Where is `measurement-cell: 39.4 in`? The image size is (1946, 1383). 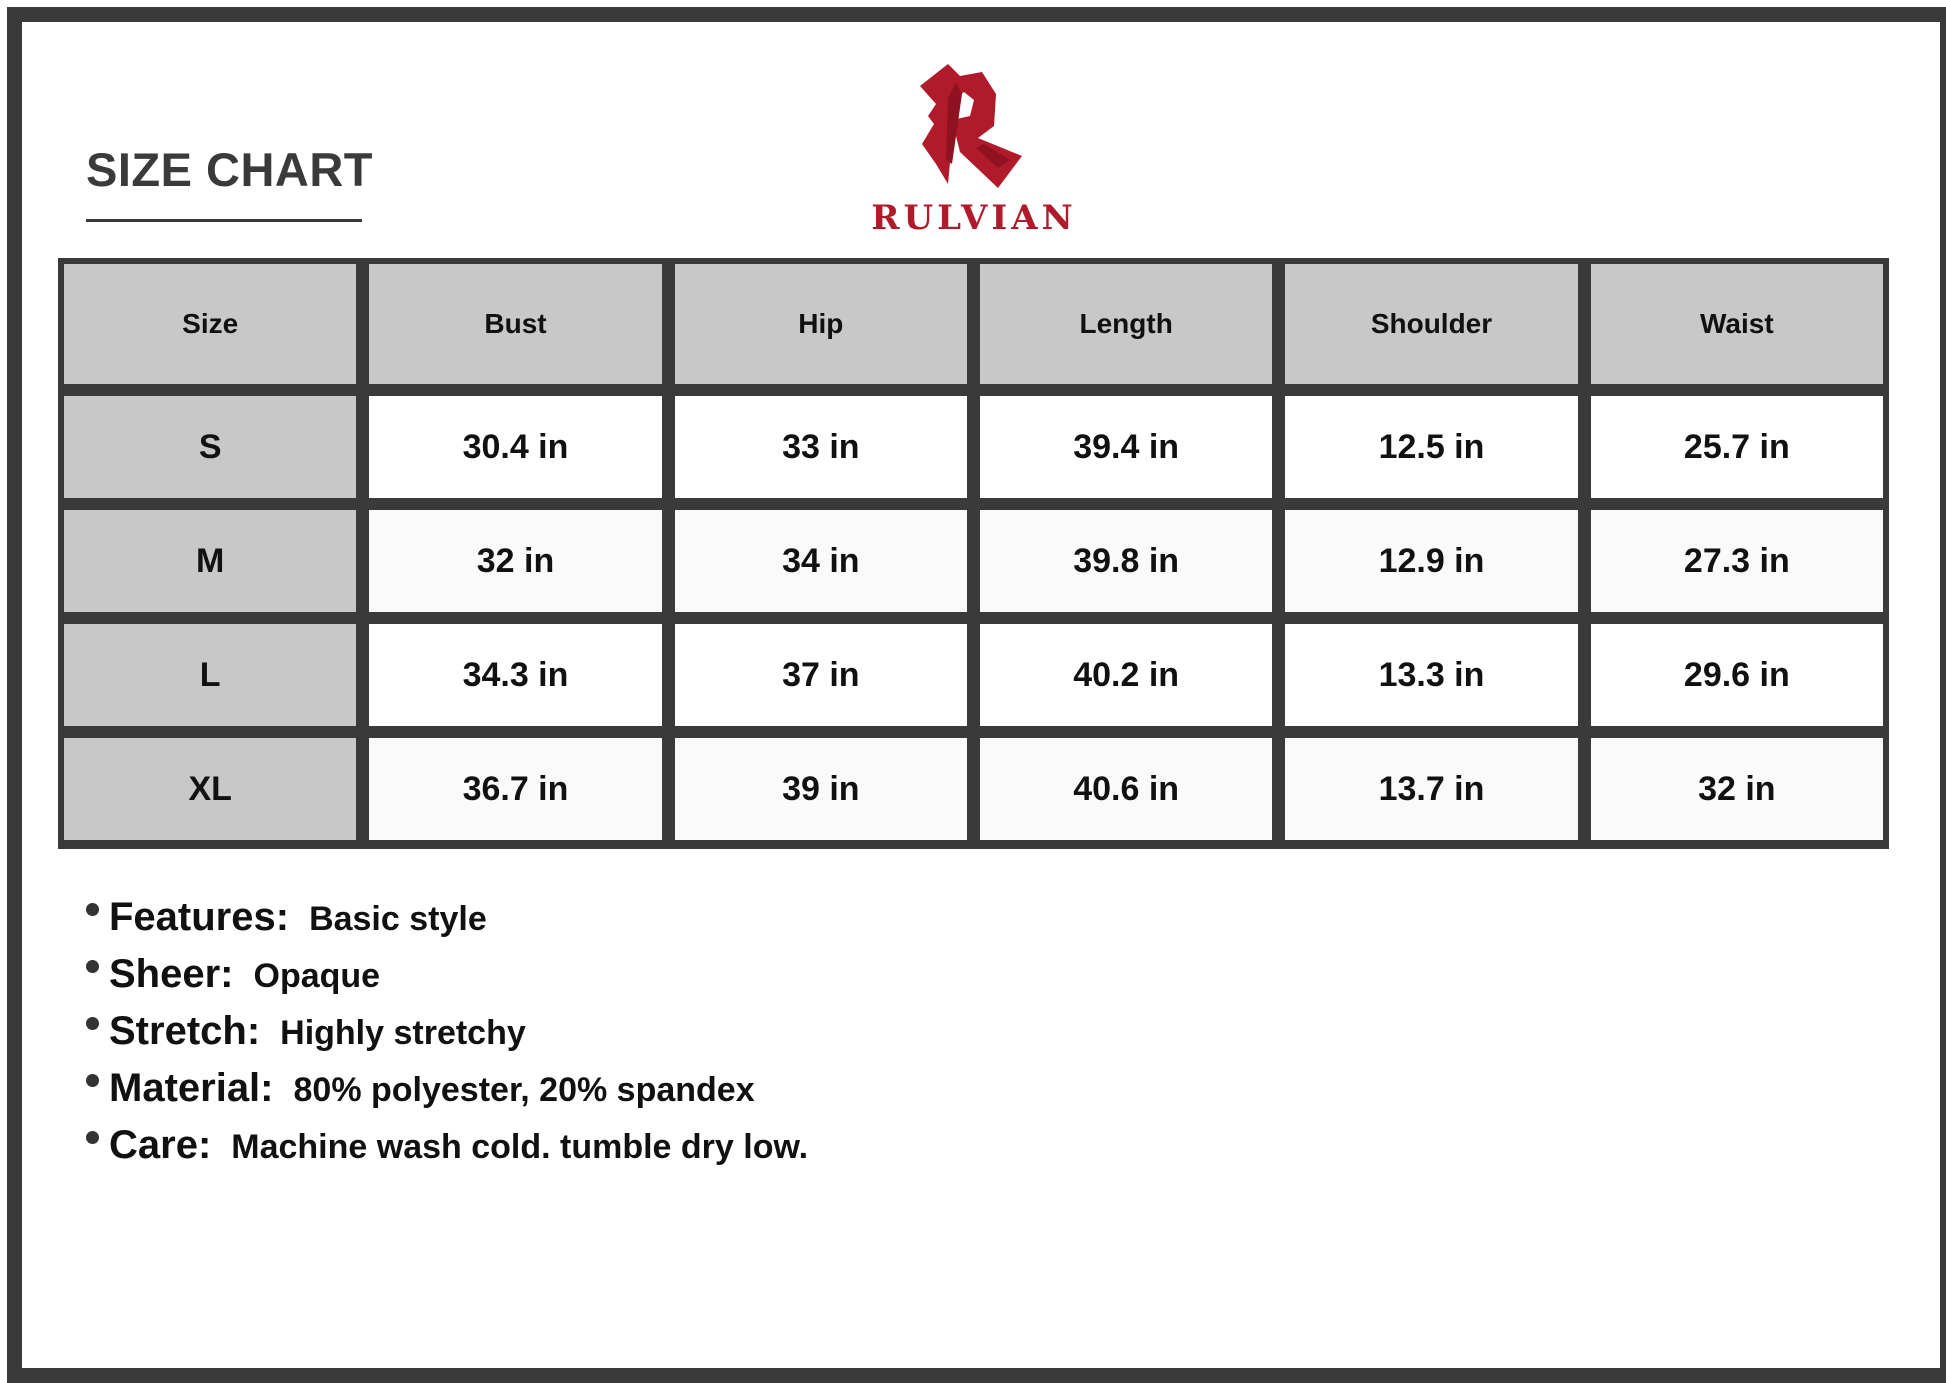 measurement-cell: 39.4 in is located at coordinates (1126, 447).